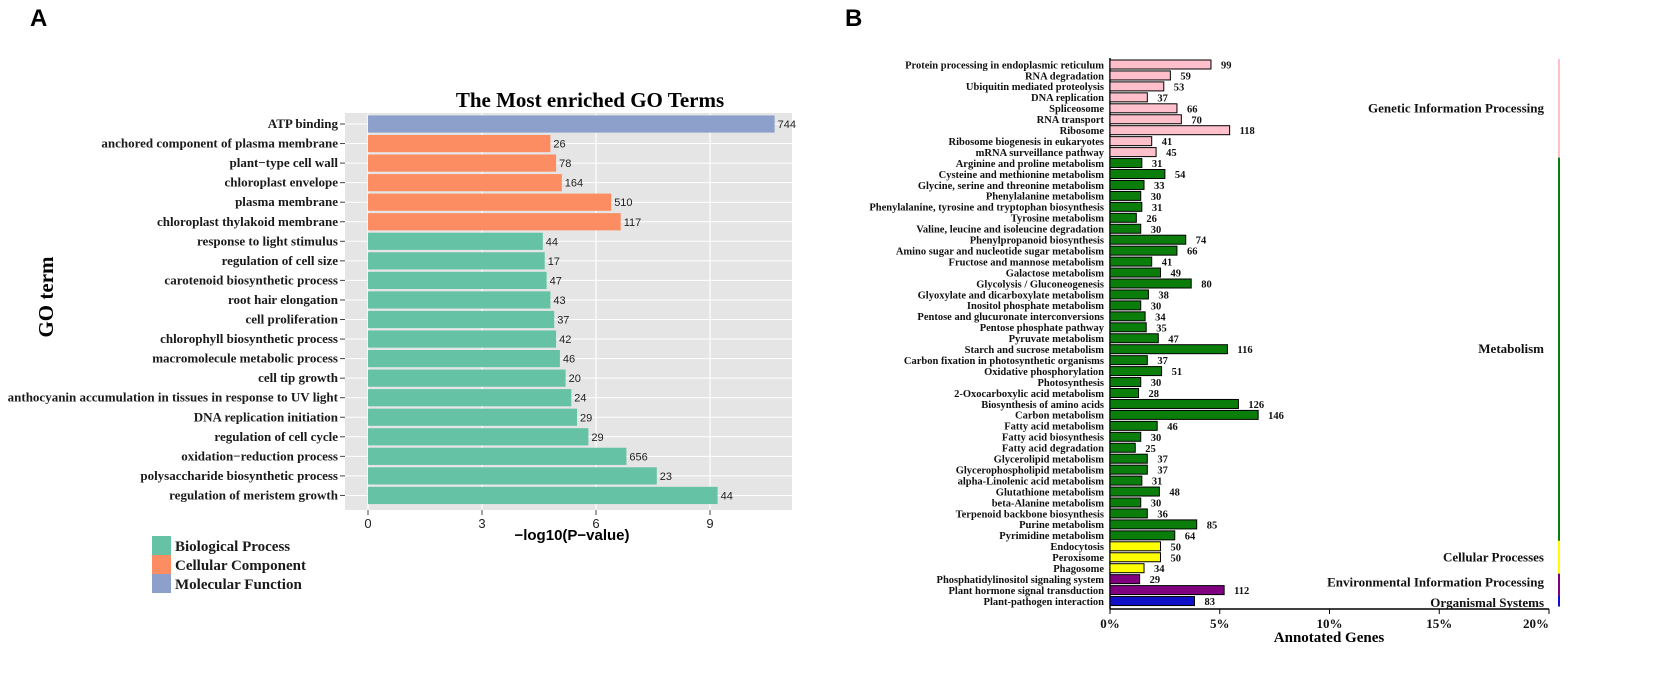 The height and width of the screenshot is (683, 1654). I want to click on panel-a-x-axis-label: −log10(P−value), so click(571, 535).